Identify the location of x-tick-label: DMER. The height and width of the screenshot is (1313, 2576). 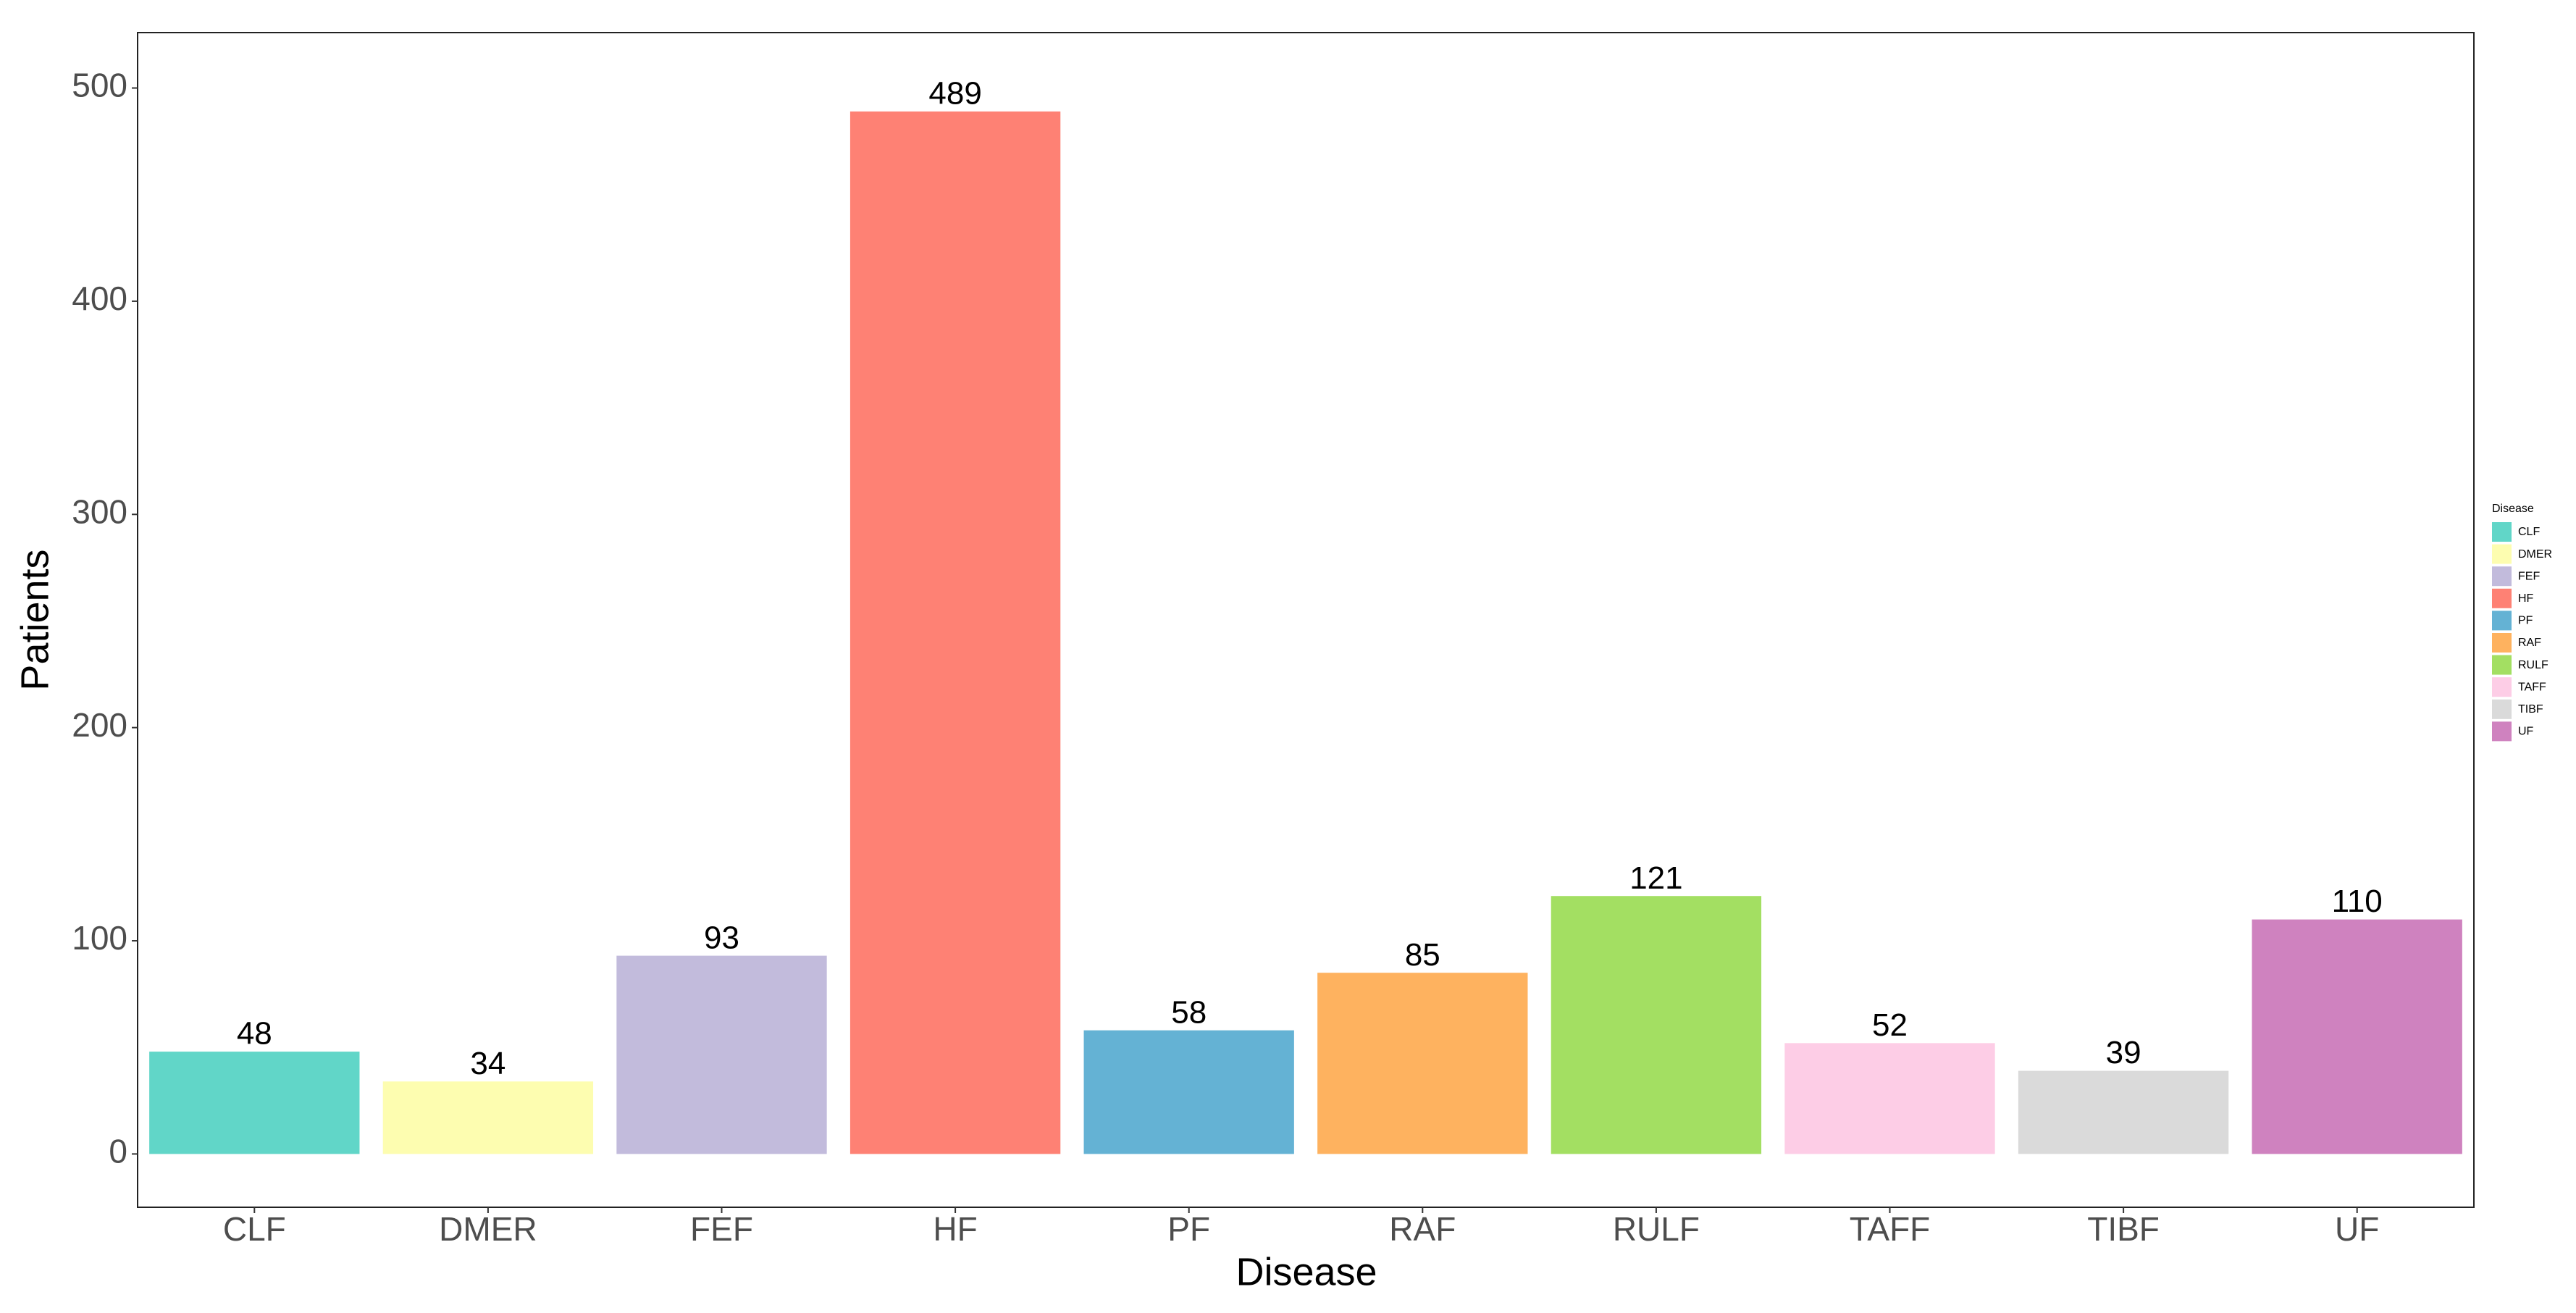
(488, 1229).